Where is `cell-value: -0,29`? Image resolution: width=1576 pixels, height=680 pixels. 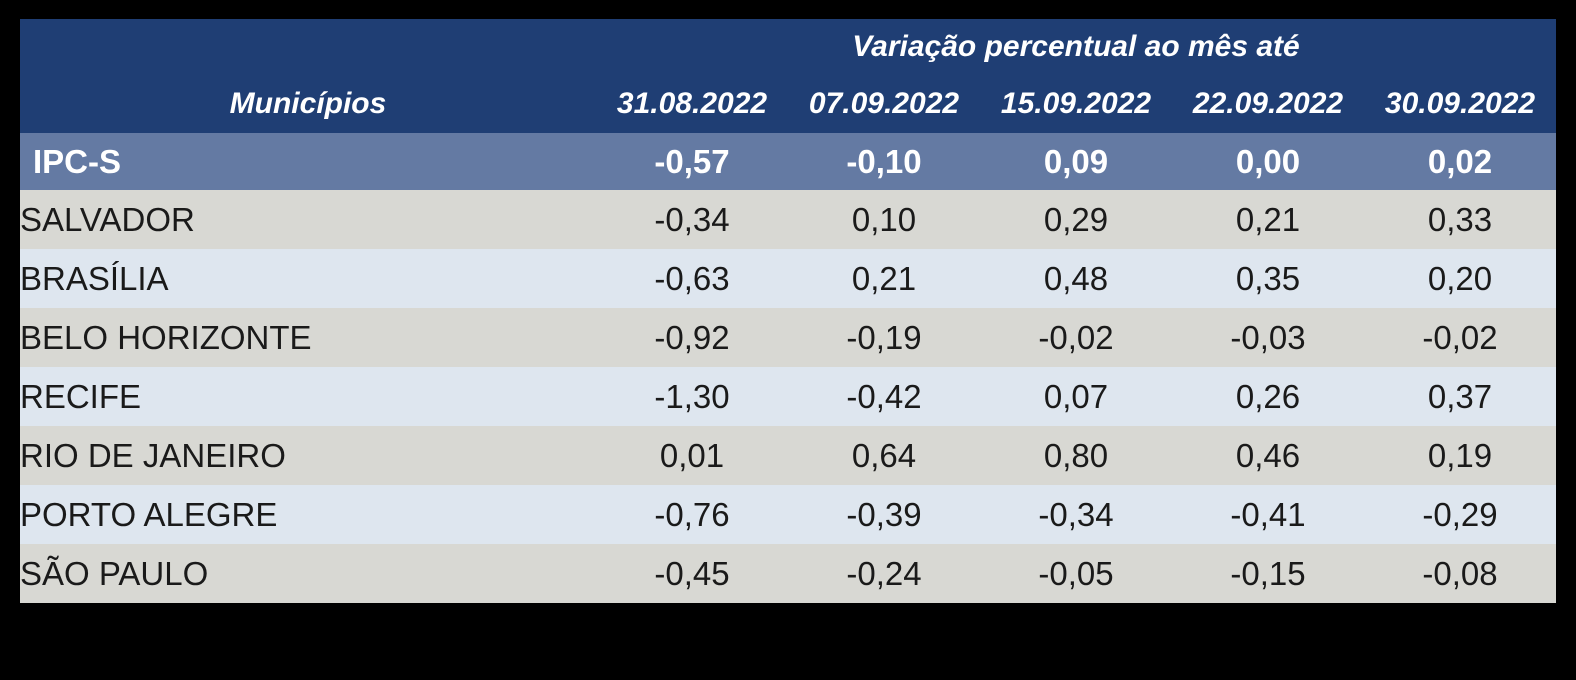
cell-value: -0,29 is located at coordinates (1460, 514).